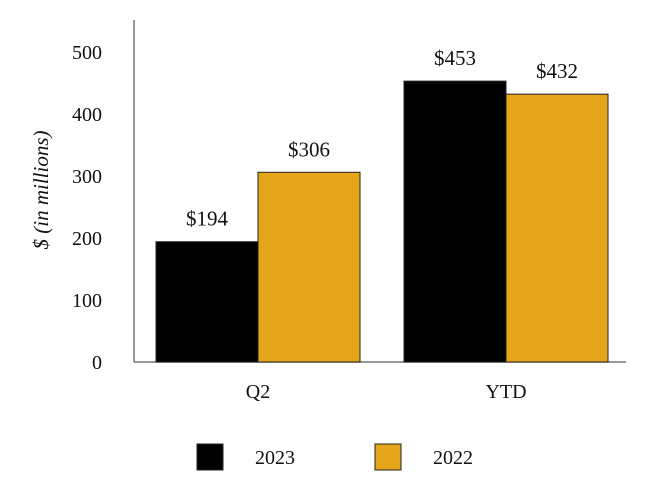 The image size is (650, 500). Describe the element at coordinates (87, 115) in the screenshot. I see `y-tick-label: 400` at that location.